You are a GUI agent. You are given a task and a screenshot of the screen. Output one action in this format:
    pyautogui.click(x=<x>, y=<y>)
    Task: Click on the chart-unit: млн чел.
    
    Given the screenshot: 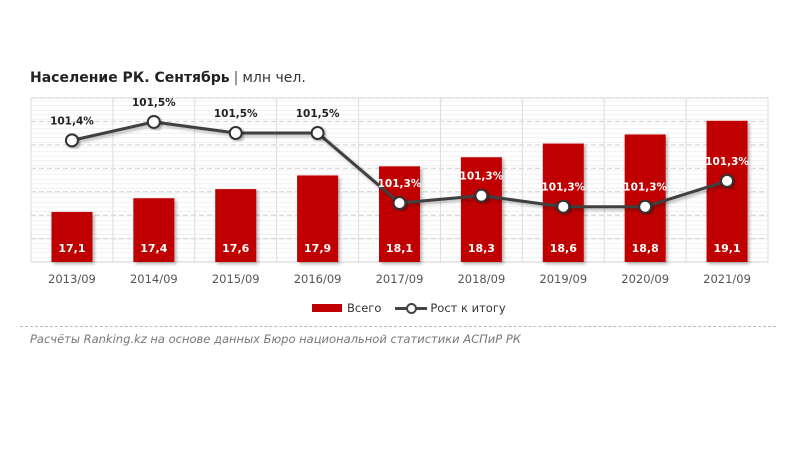 What is the action you would take?
    pyautogui.click(x=274, y=78)
    